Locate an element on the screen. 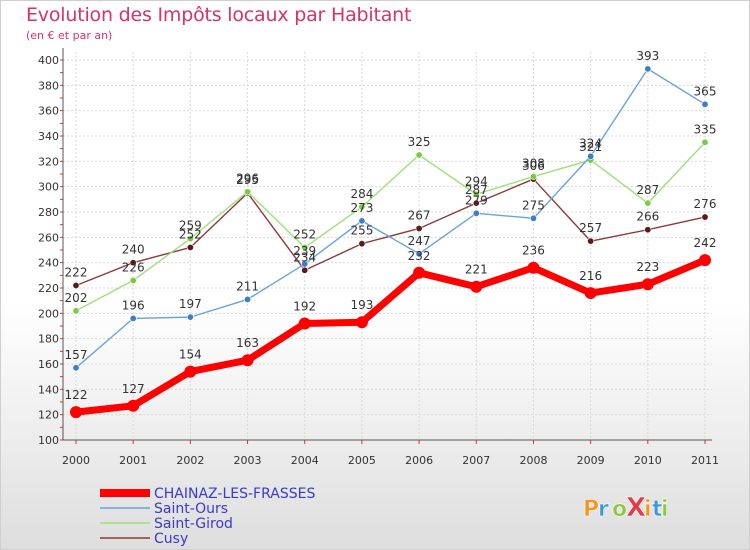  data-label: 275 is located at coordinates (533, 205).